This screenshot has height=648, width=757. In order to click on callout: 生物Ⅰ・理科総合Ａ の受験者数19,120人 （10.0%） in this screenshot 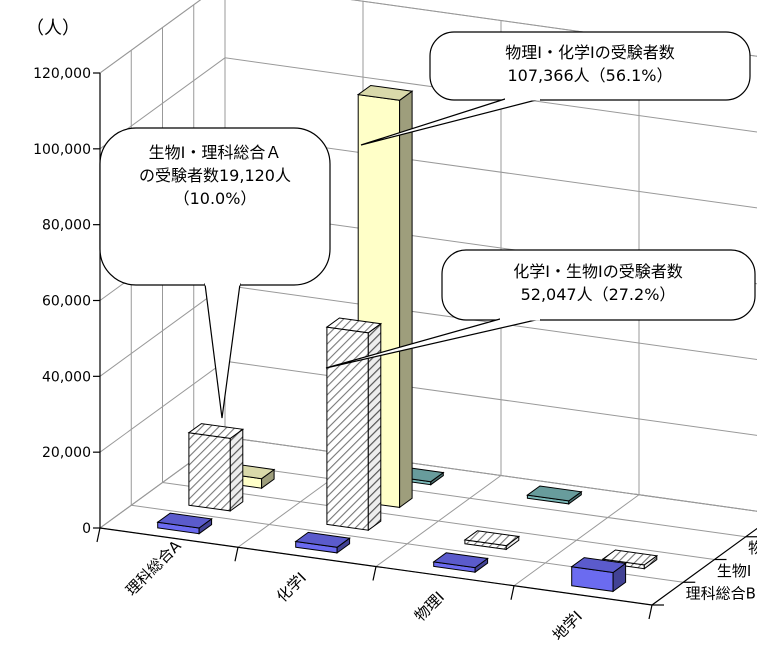, I will do `click(215, 273)`.